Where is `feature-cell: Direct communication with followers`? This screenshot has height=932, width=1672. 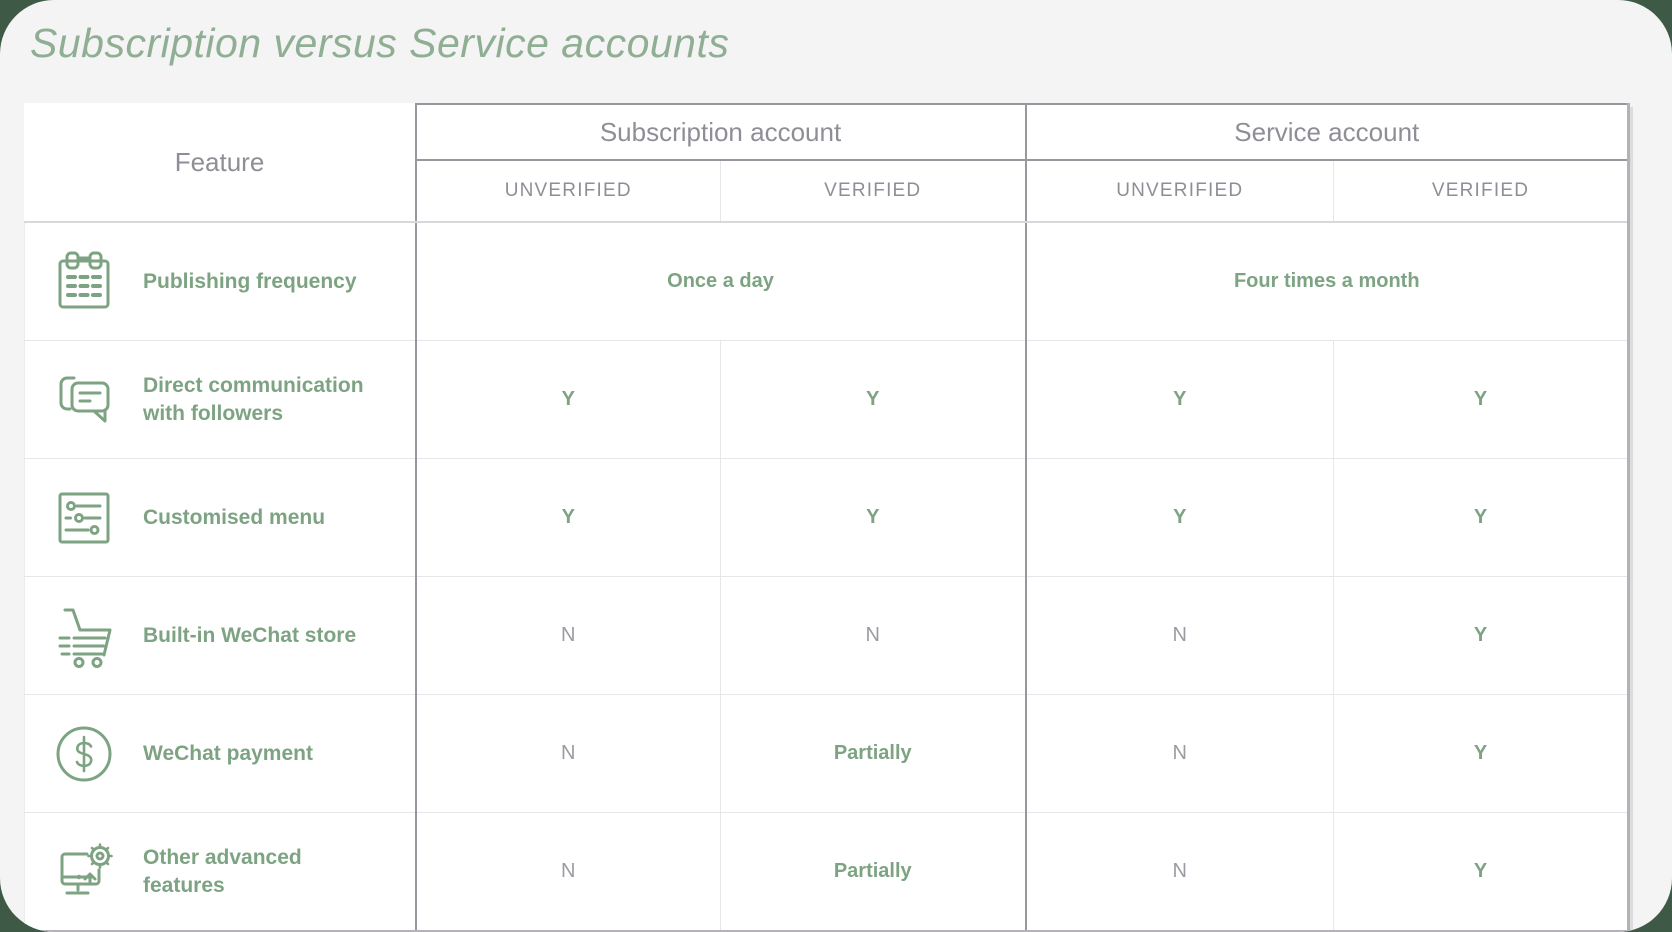 feature-cell: Direct communication with followers is located at coordinates (220, 399).